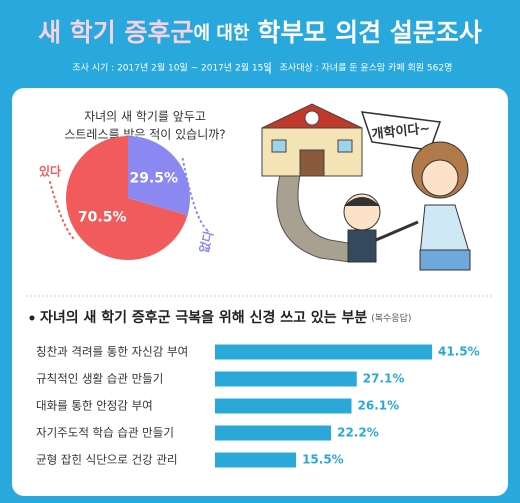  I want to click on bullet, so click(32, 318).